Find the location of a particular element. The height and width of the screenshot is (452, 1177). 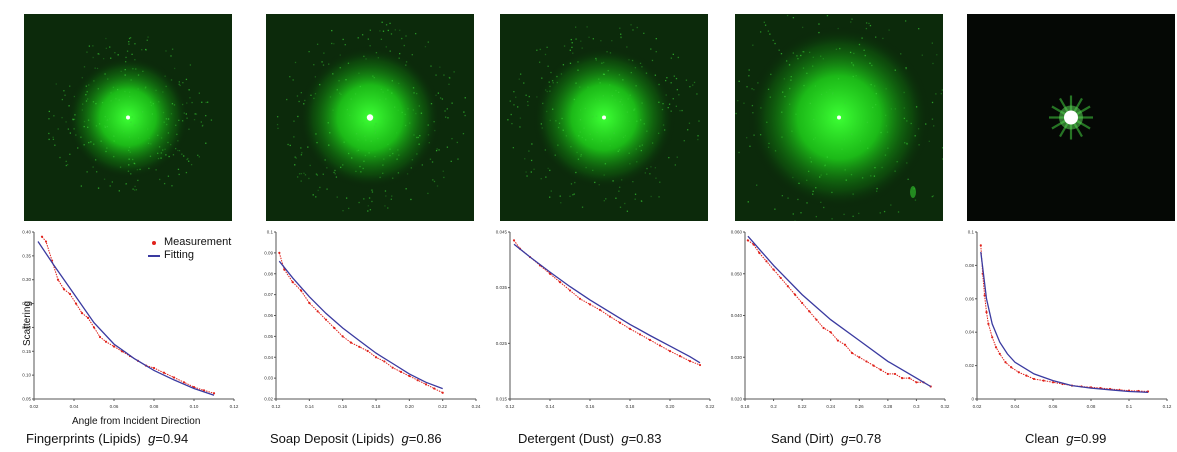

fitting-line is located at coordinates (839, 311).